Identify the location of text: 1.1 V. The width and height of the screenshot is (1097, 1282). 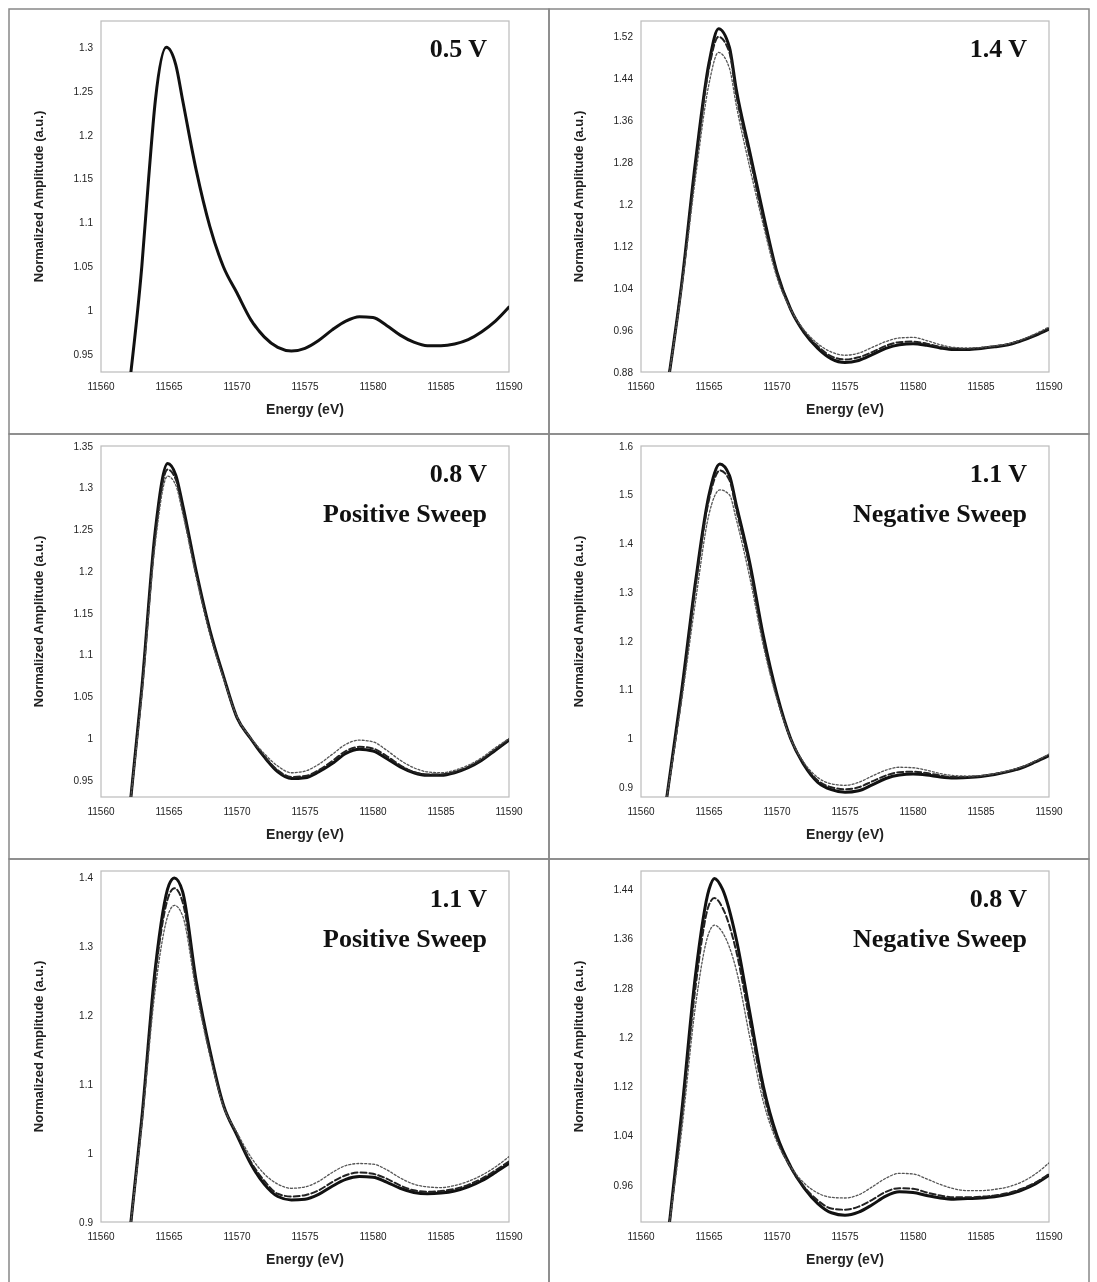
(458, 898).